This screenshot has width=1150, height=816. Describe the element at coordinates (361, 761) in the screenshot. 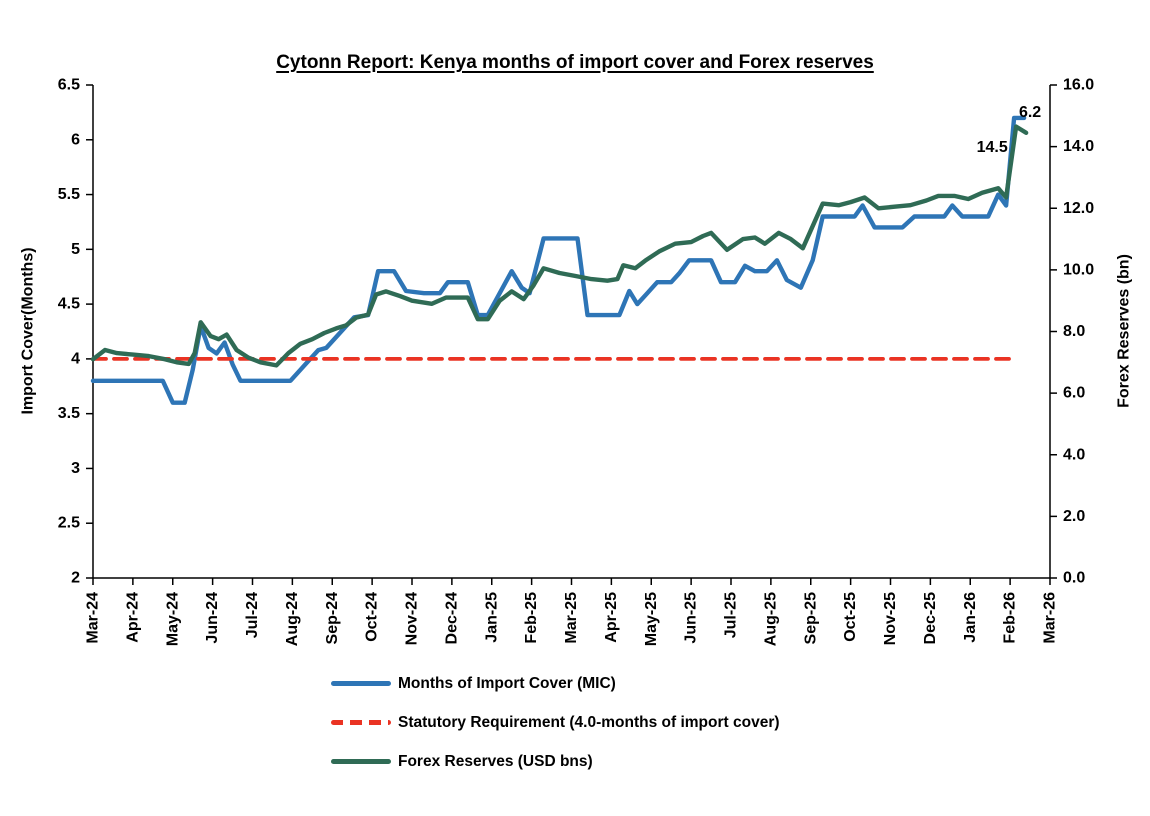

I see `forex-line-sample-icon` at that location.